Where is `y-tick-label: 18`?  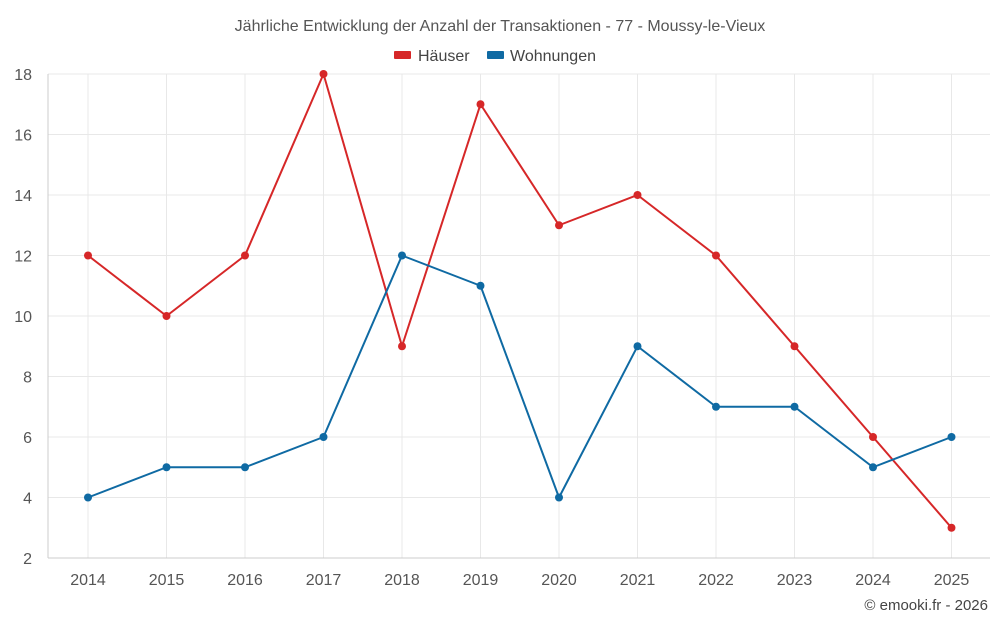 y-tick-label: 18 is located at coordinates (23, 75).